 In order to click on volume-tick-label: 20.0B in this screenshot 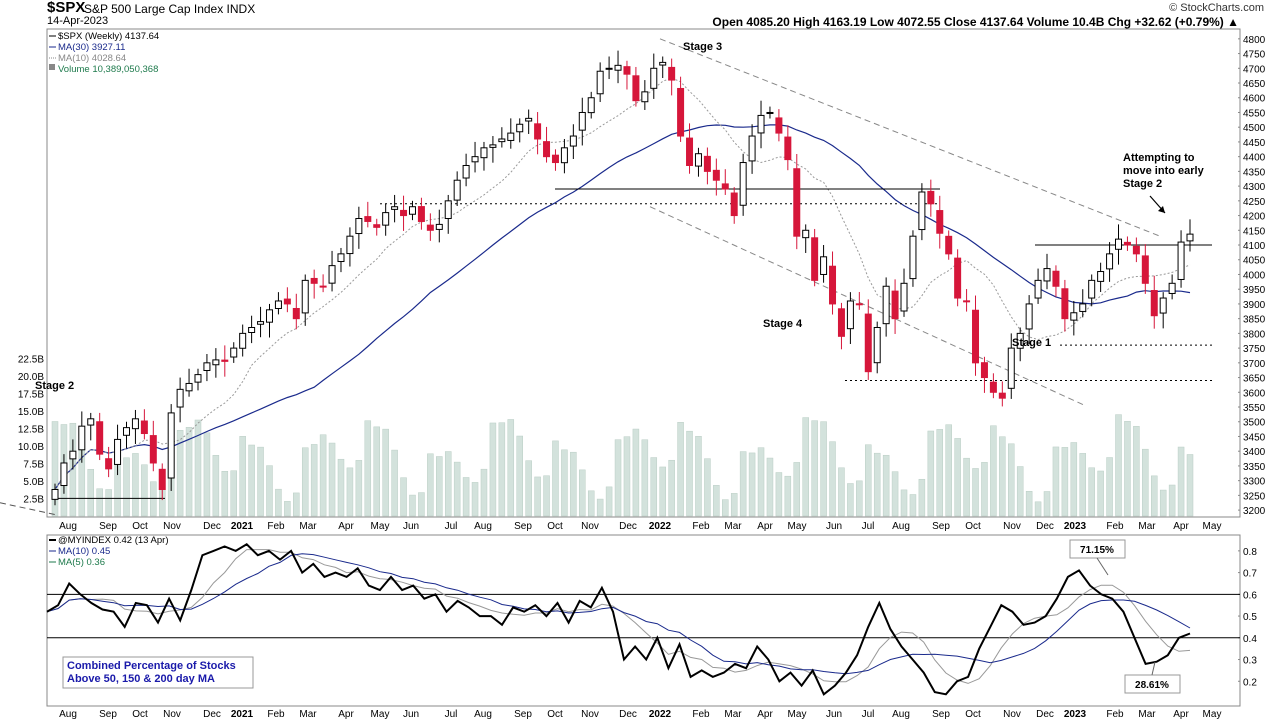, I will do `click(31, 377)`.